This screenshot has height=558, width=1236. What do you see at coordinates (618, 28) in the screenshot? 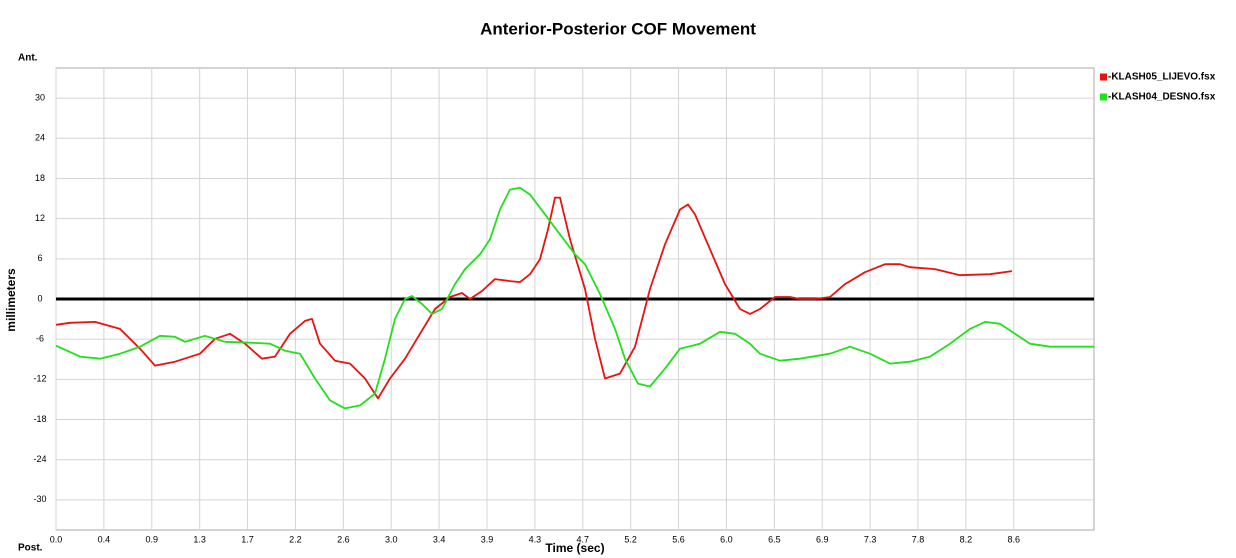
I see `chart-title: Anterior-Posterior COF Movement` at bounding box center [618, 28].